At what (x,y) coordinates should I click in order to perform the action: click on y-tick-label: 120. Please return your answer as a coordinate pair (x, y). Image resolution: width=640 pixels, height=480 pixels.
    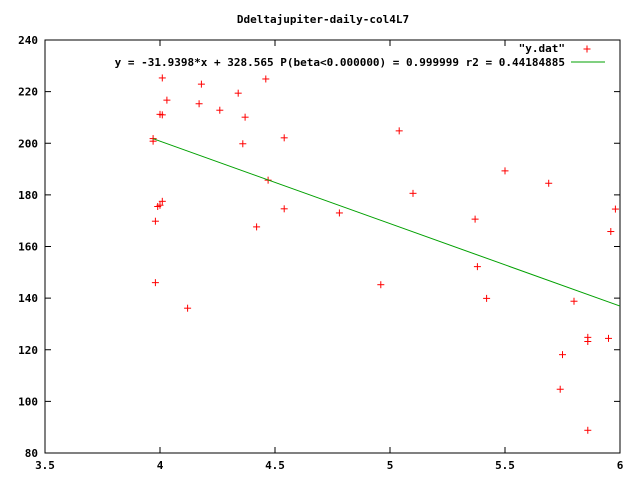
    Looking at the image, I should click on (28, 350).